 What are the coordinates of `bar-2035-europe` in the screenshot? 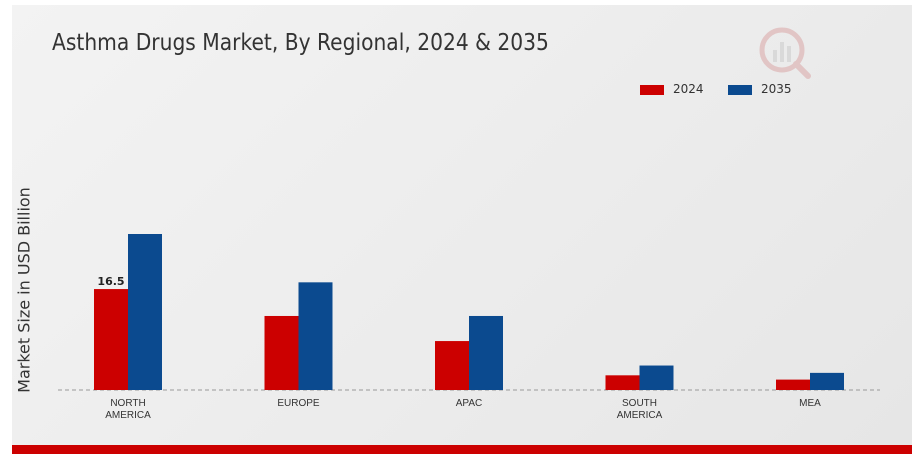 It's located at (315, 336).